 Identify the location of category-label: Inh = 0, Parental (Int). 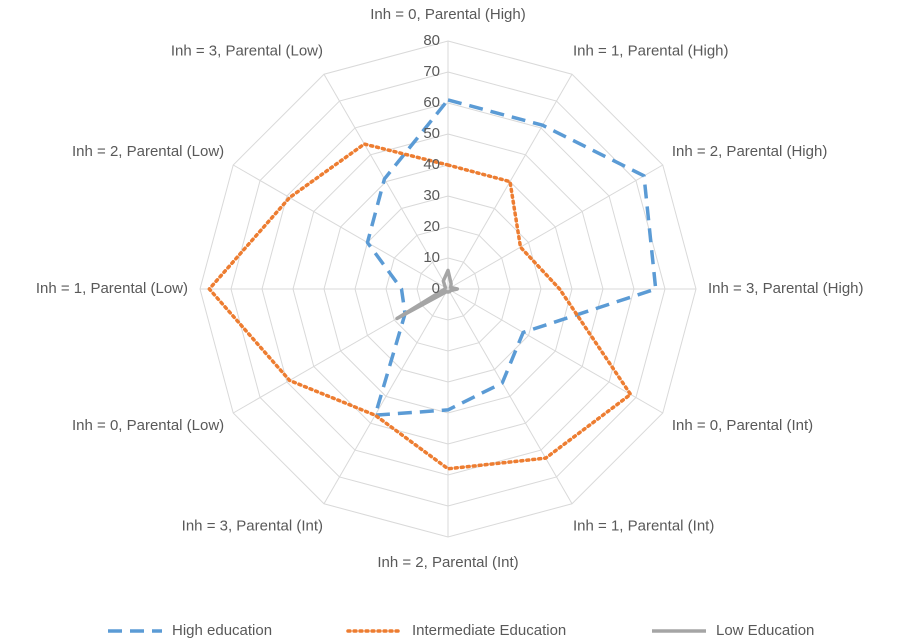
(742, 425).